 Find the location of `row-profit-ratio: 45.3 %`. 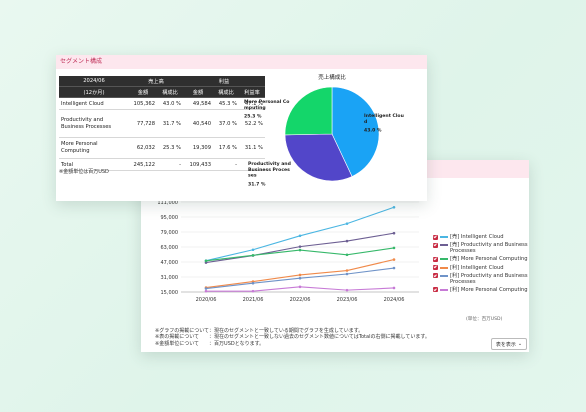

row-profit-ratio: 45.3 % is located at coordinates (226, 103).